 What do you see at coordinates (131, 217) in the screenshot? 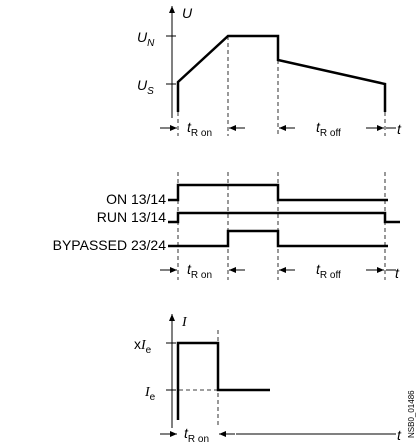
I see `signal-label: RUN 13/14` at bounding box center [131, 217].